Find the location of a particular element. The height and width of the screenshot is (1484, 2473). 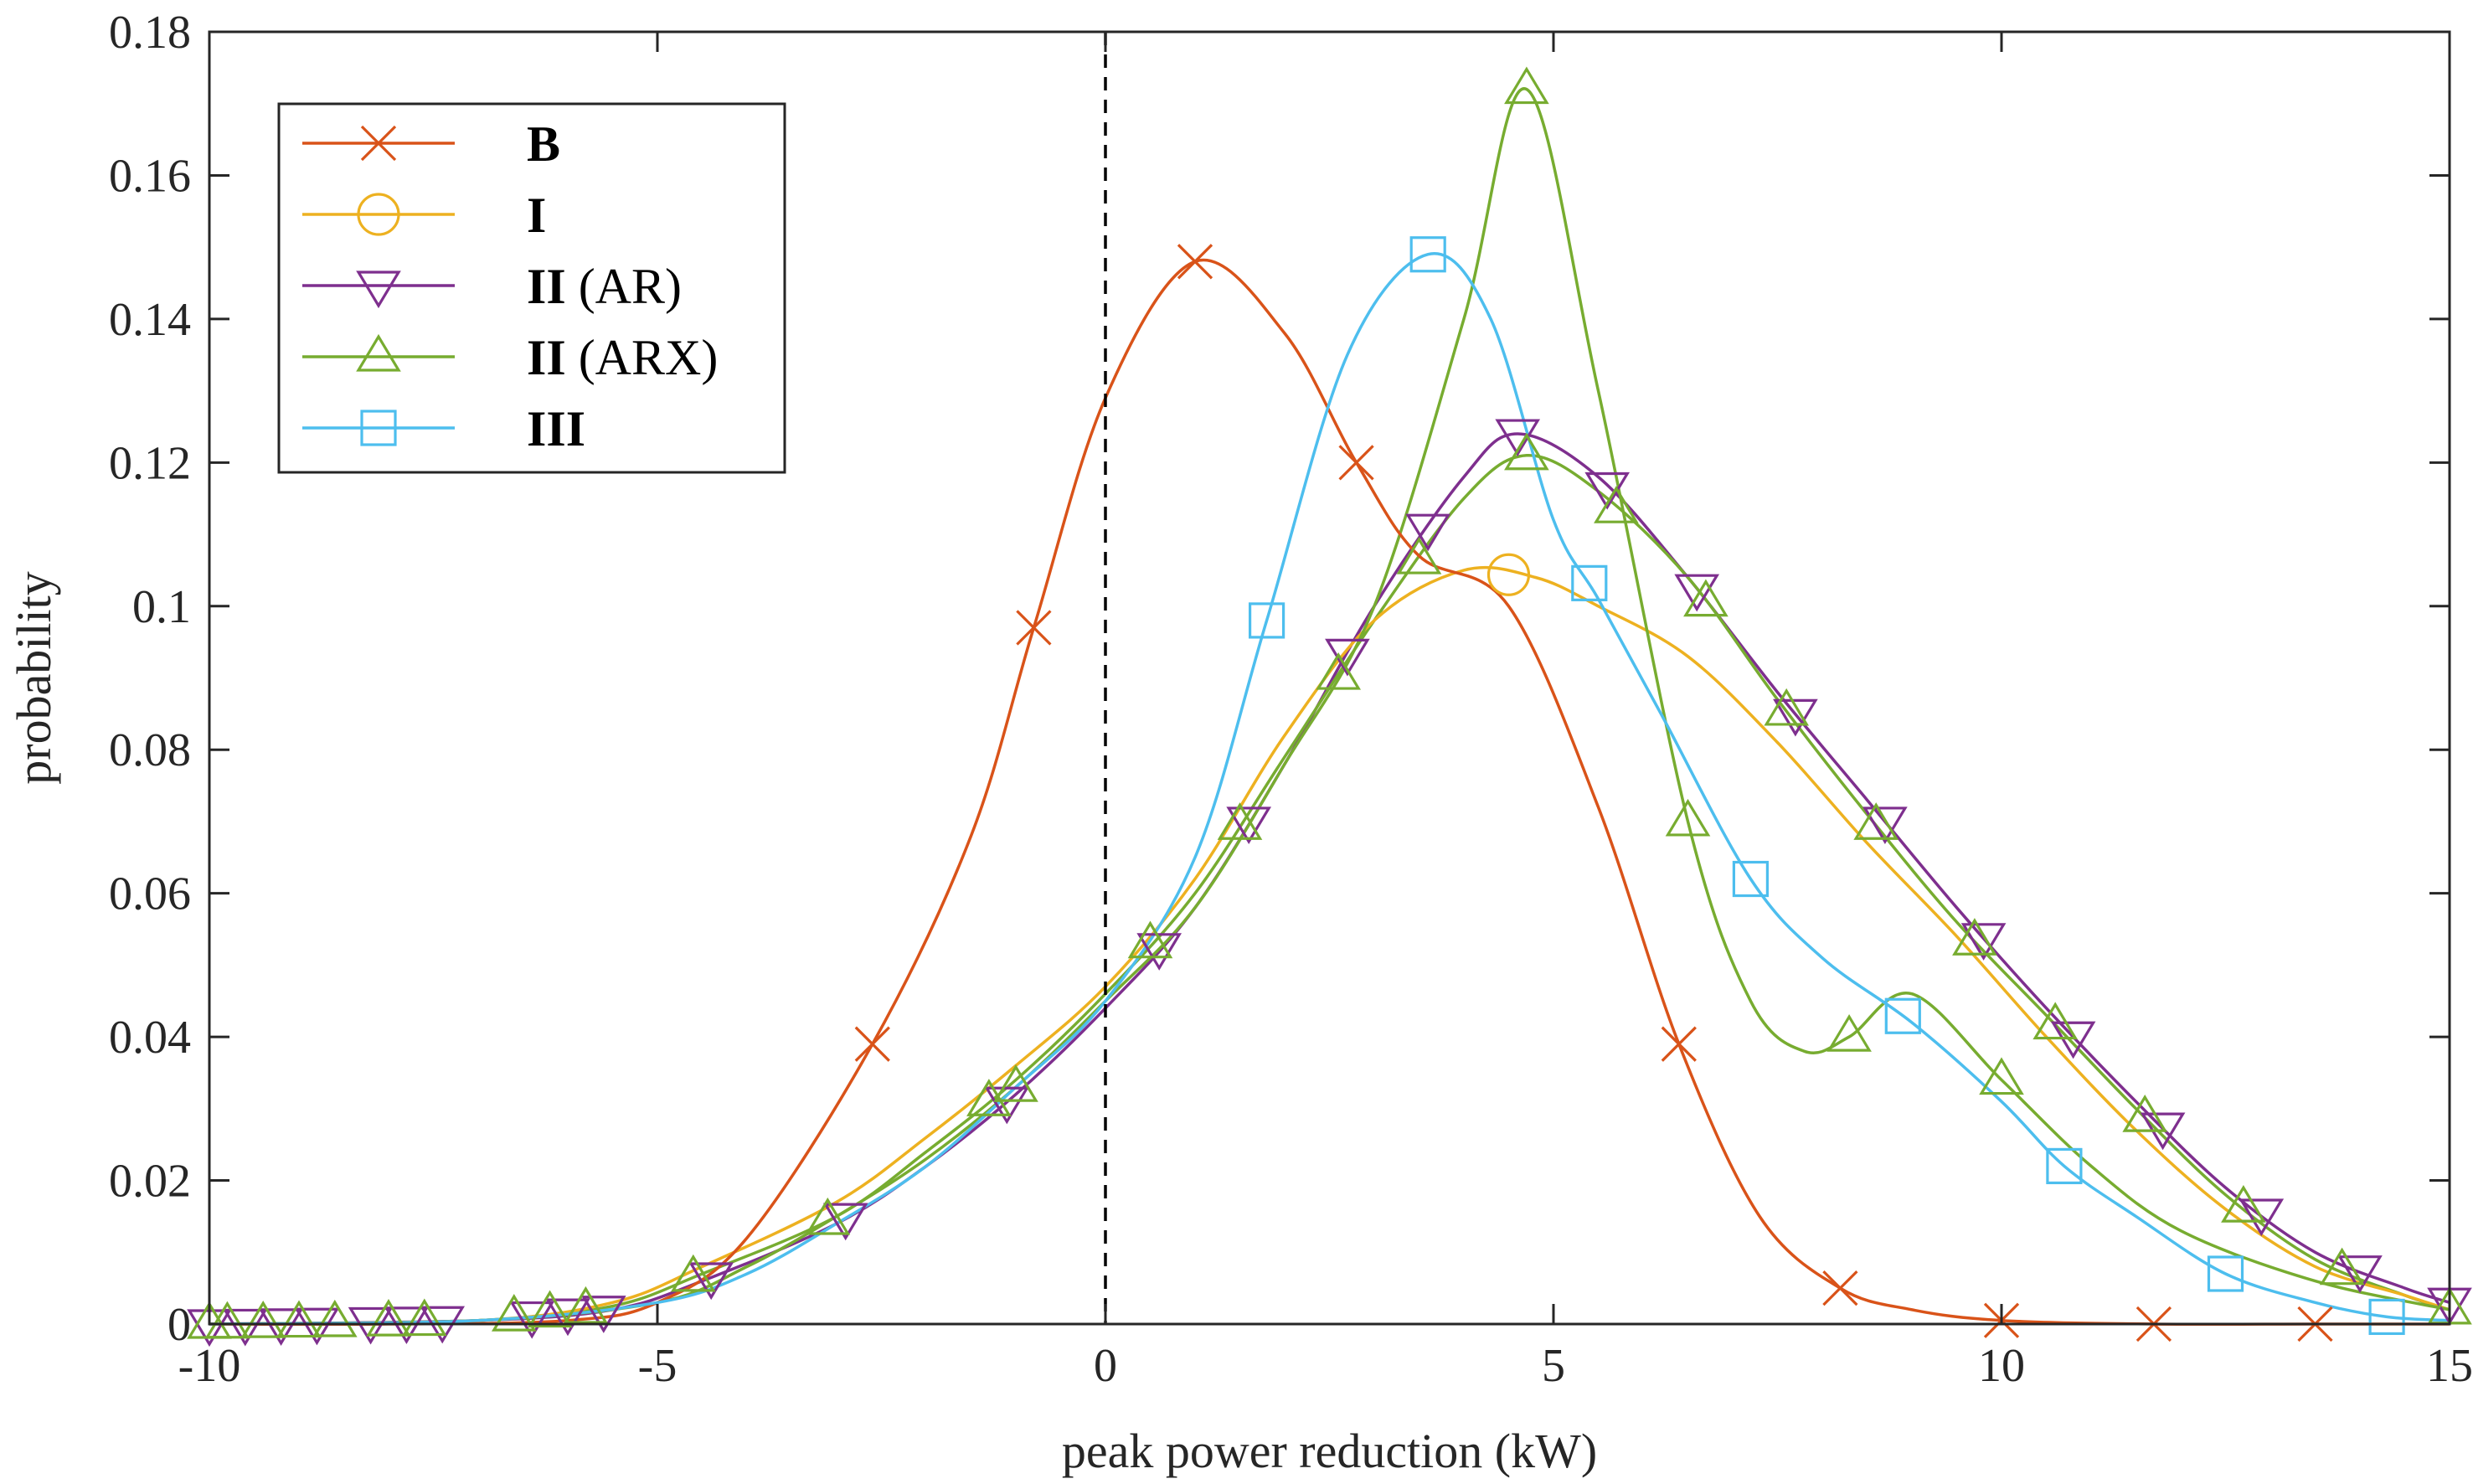

y-tick-label: 0.12 is located at coordinates (150, 463).